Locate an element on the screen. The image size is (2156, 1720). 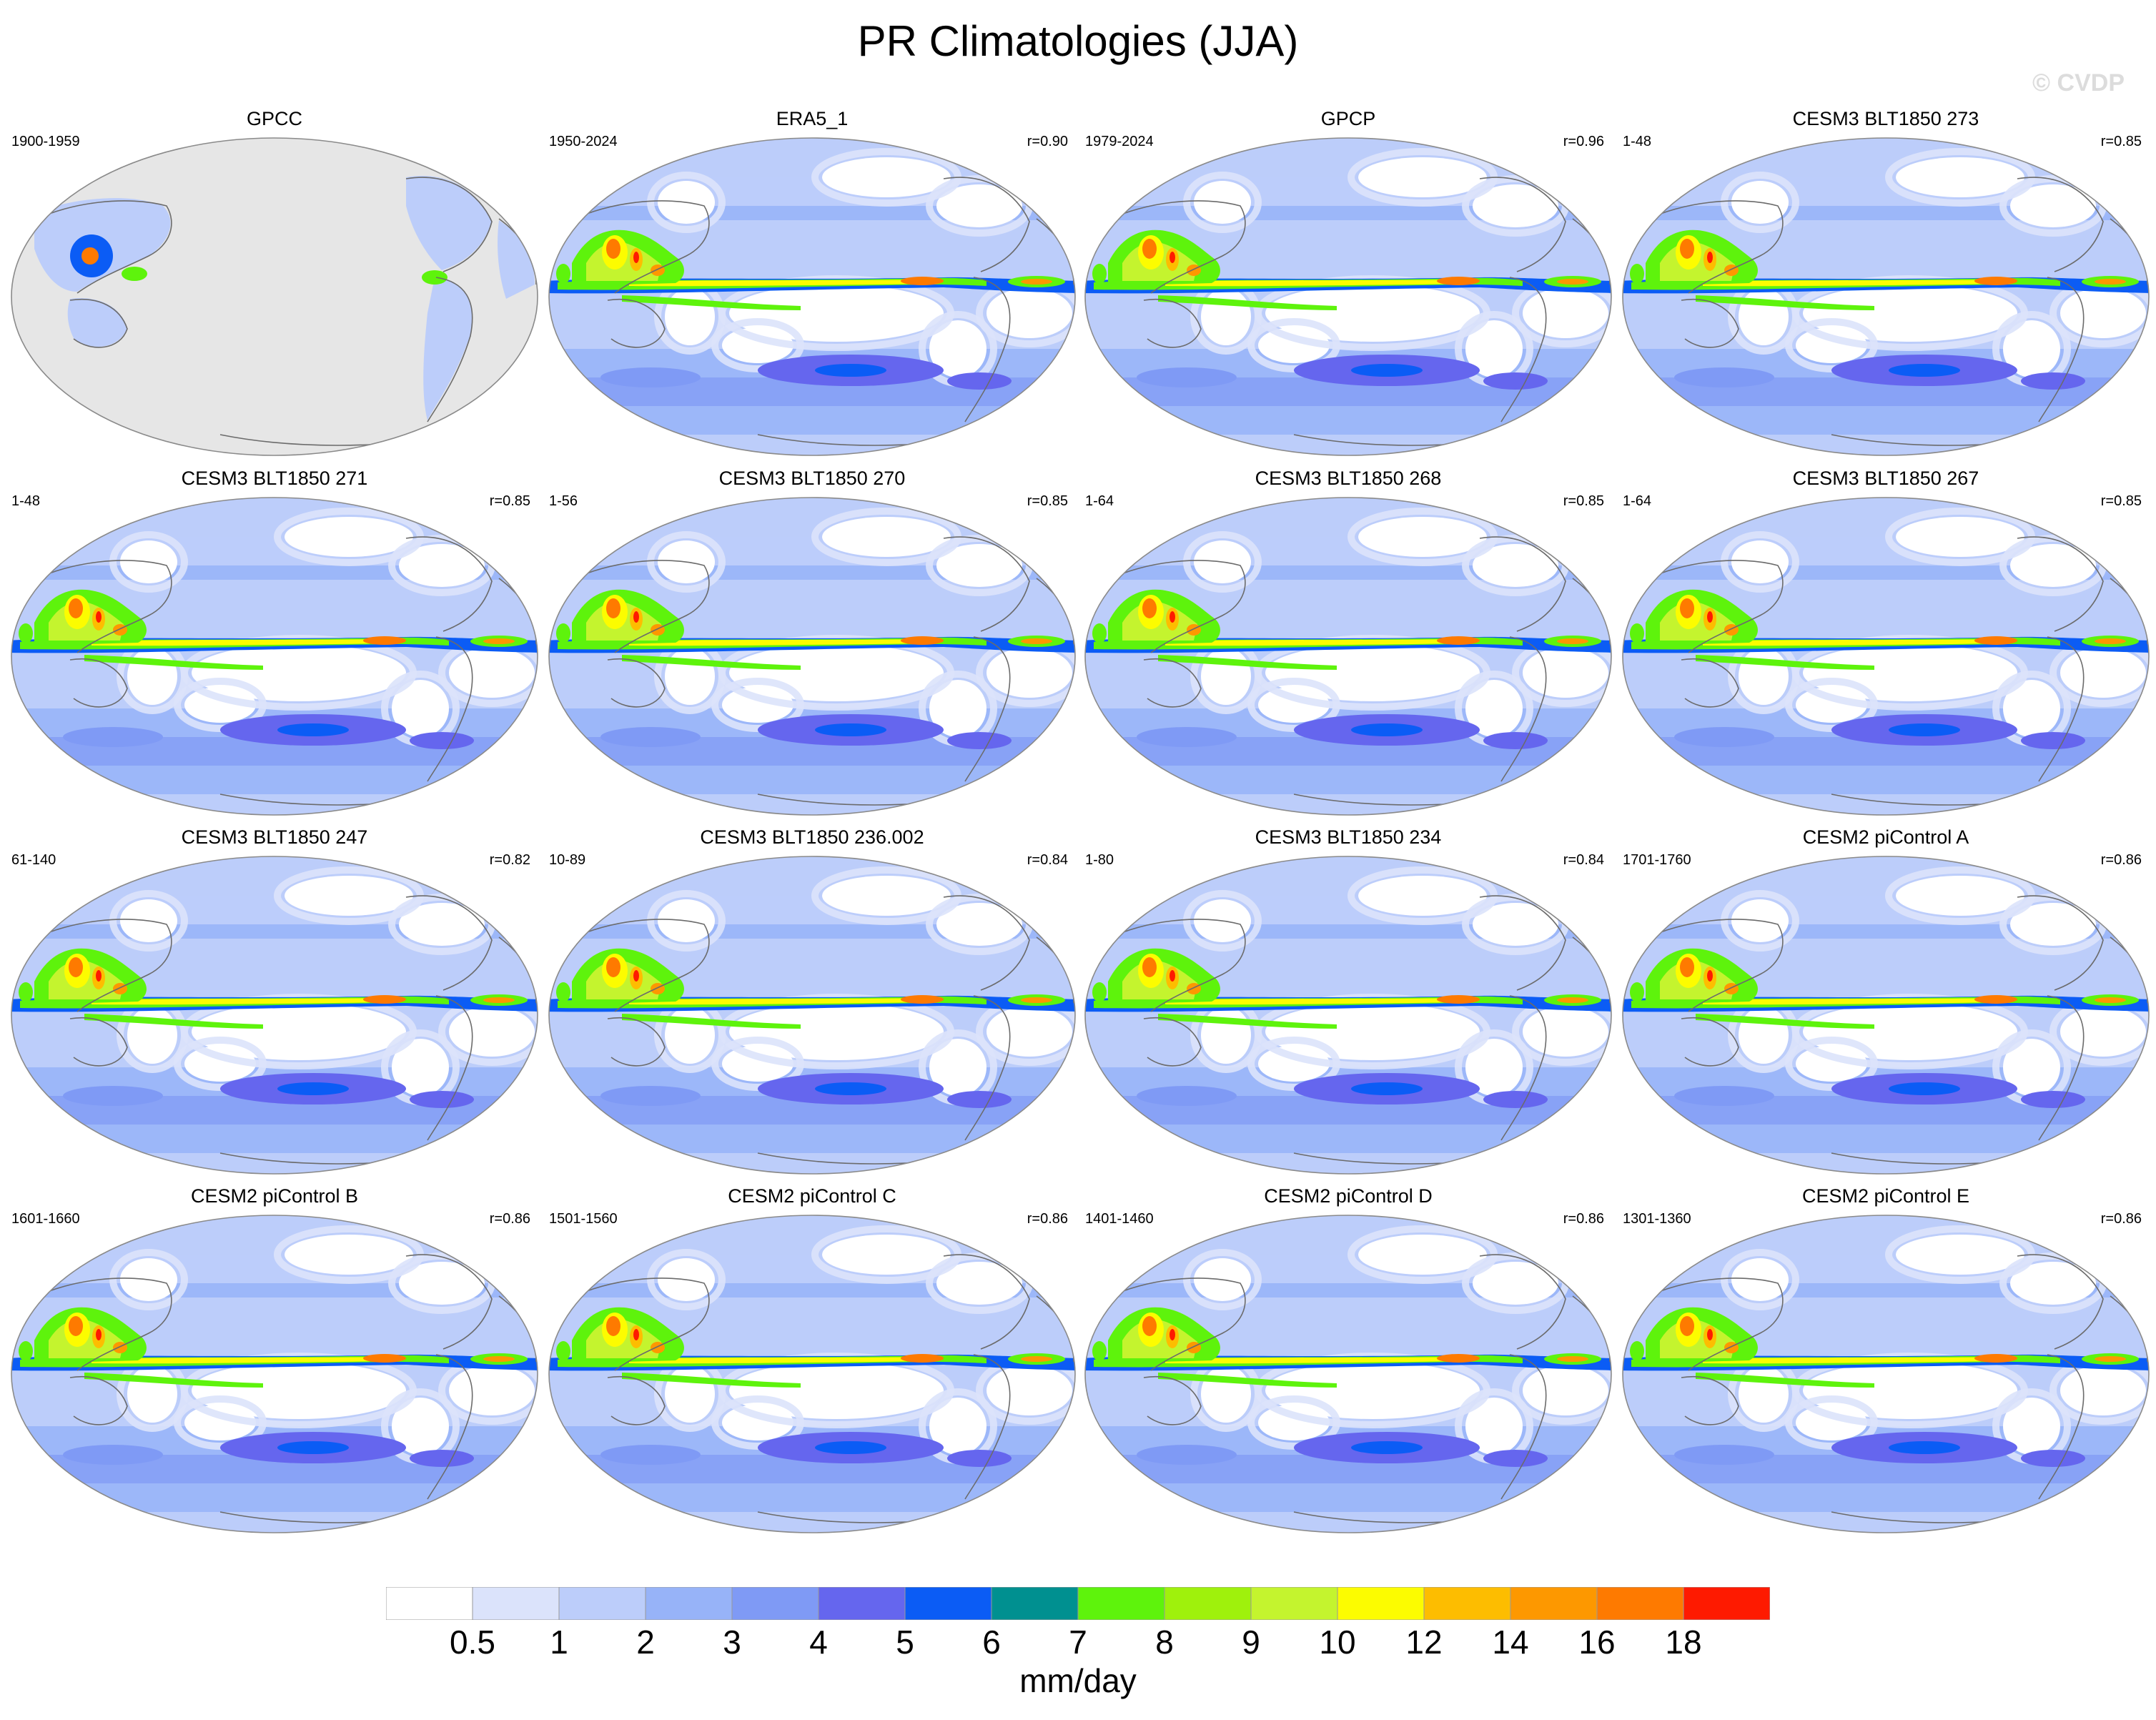
map-panel: CESM3 BLT1850 234 1-80 r=0.84 is located at coordinates (1348, 1004).